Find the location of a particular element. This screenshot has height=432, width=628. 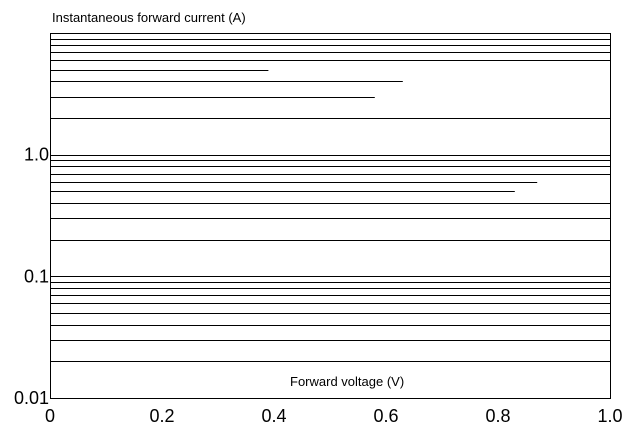

y-tick-label: 0.01 is located at coordinates (31, 398).